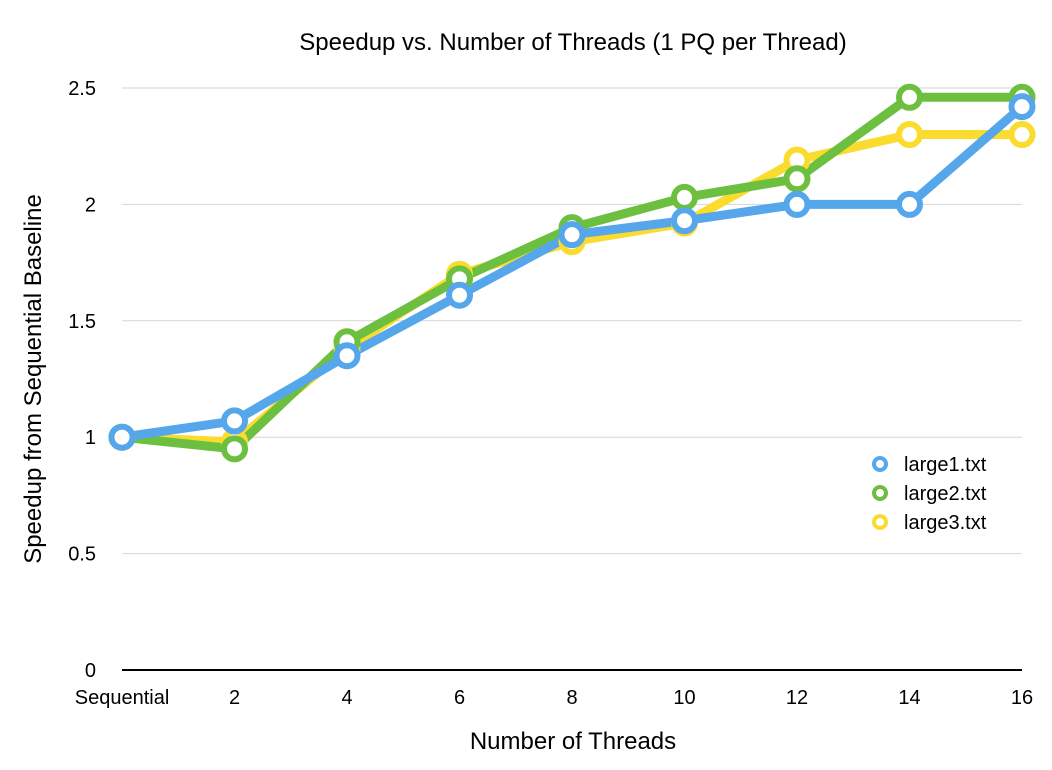 This screenshot has width=1052, height=770. Describe the element at coordinates (554, 698) in the screenshot. I see `x-axis-ticks: Sequential 2 4 6 8 10 12 14 16` at that location.